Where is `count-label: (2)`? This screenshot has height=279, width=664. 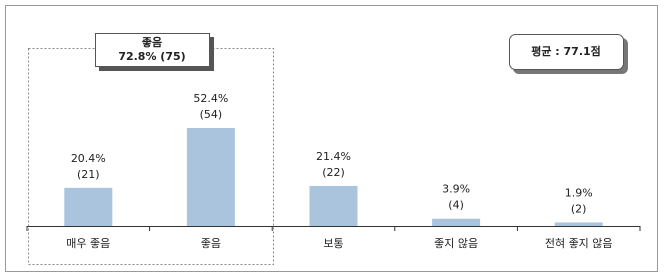
count-label: (2) is located at coordinates (579, 208).